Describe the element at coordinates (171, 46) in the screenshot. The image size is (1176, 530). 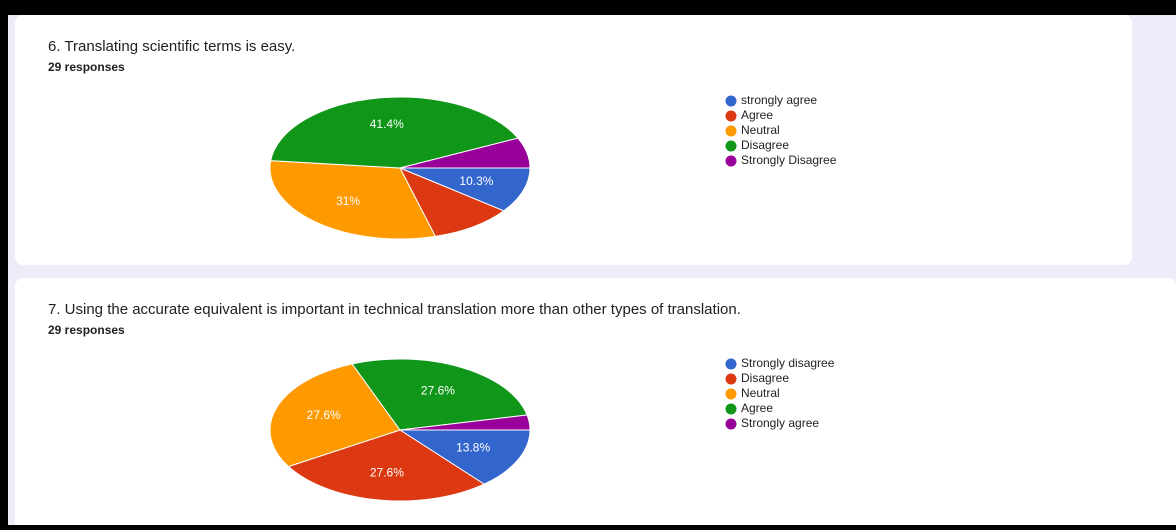
I see `question-title: 6. Translating scientific terms is easy.` at that location.